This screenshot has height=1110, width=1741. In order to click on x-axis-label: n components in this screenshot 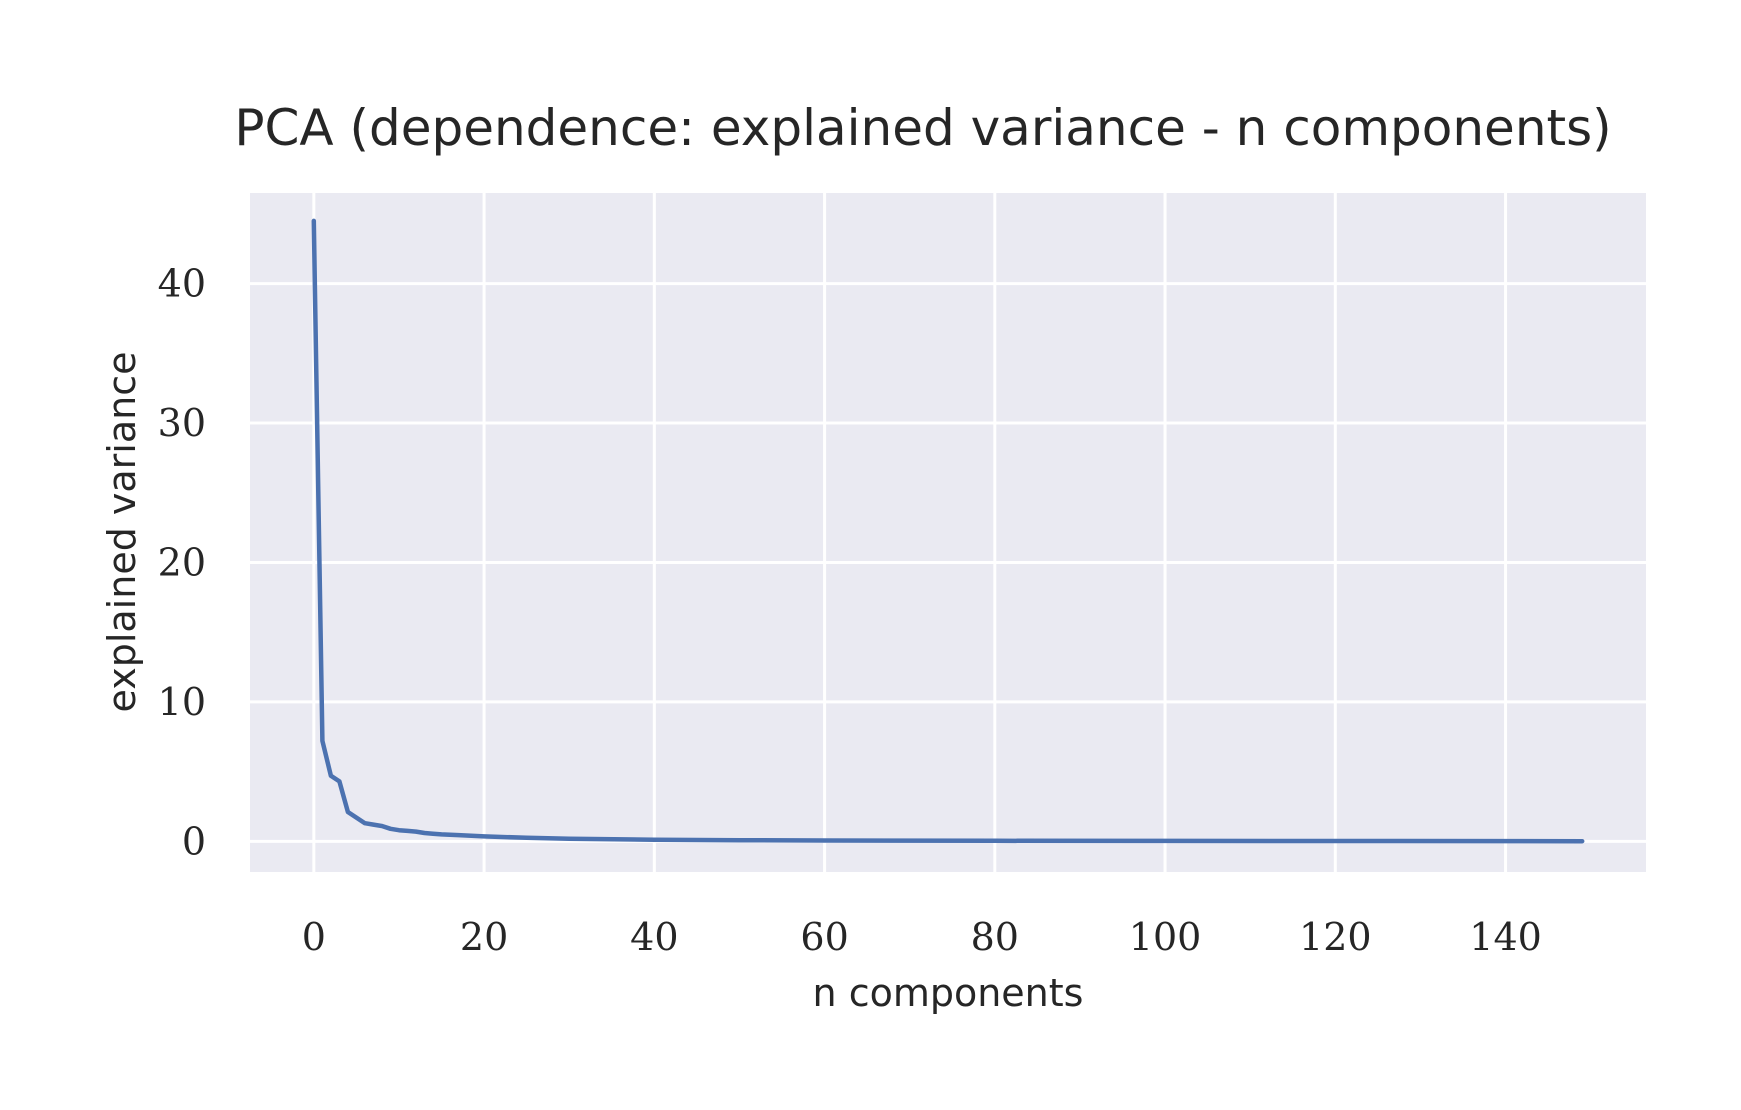, I will do `click(948, 993)`.